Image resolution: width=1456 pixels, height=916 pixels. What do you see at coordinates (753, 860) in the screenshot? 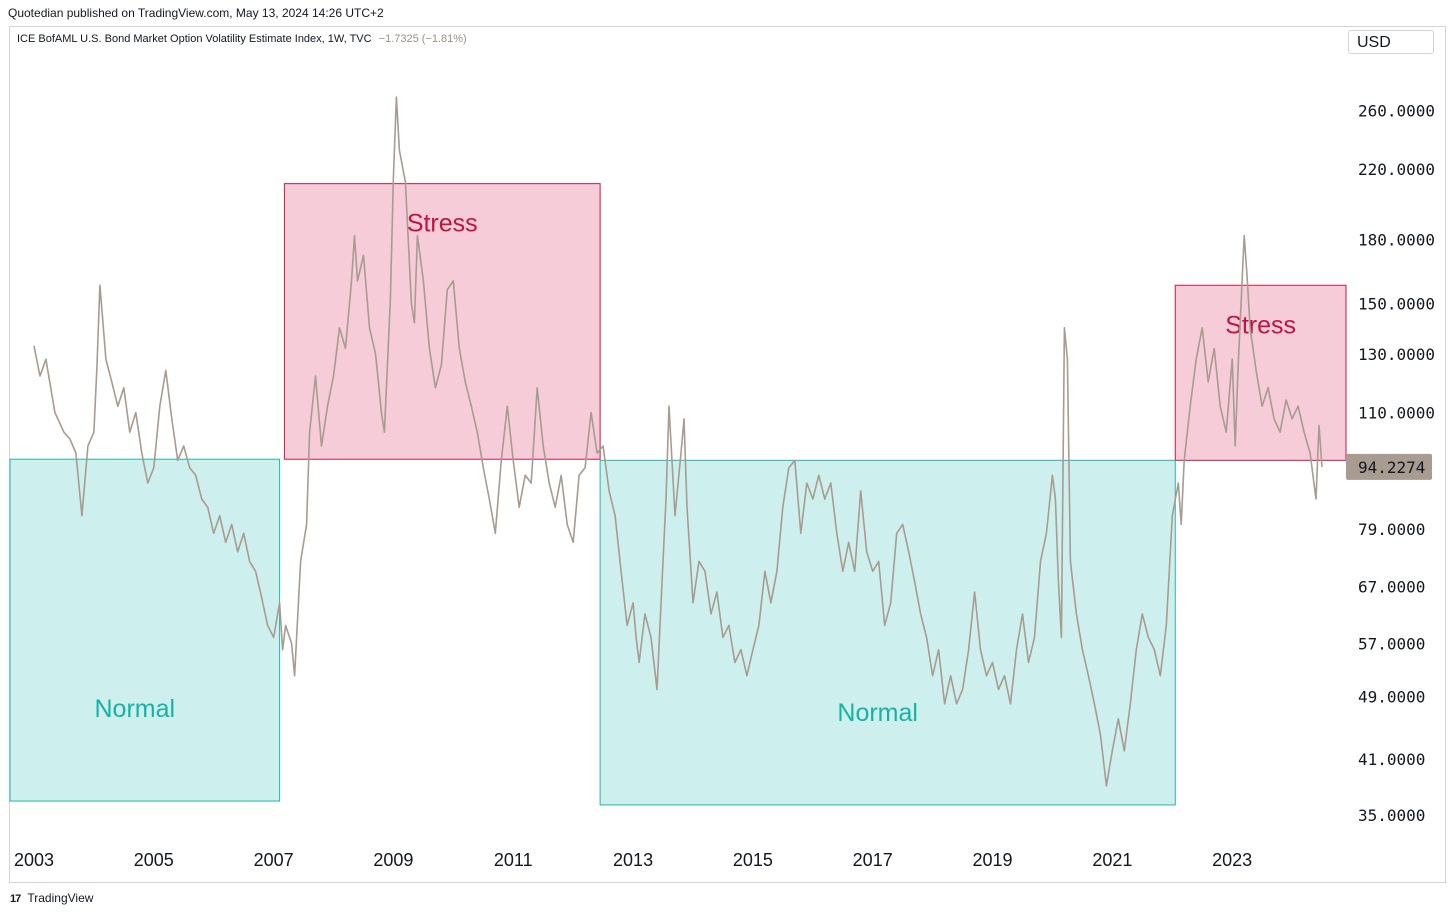
I see `x-tick-label-6: 2015` at bounding box center [753, 860].